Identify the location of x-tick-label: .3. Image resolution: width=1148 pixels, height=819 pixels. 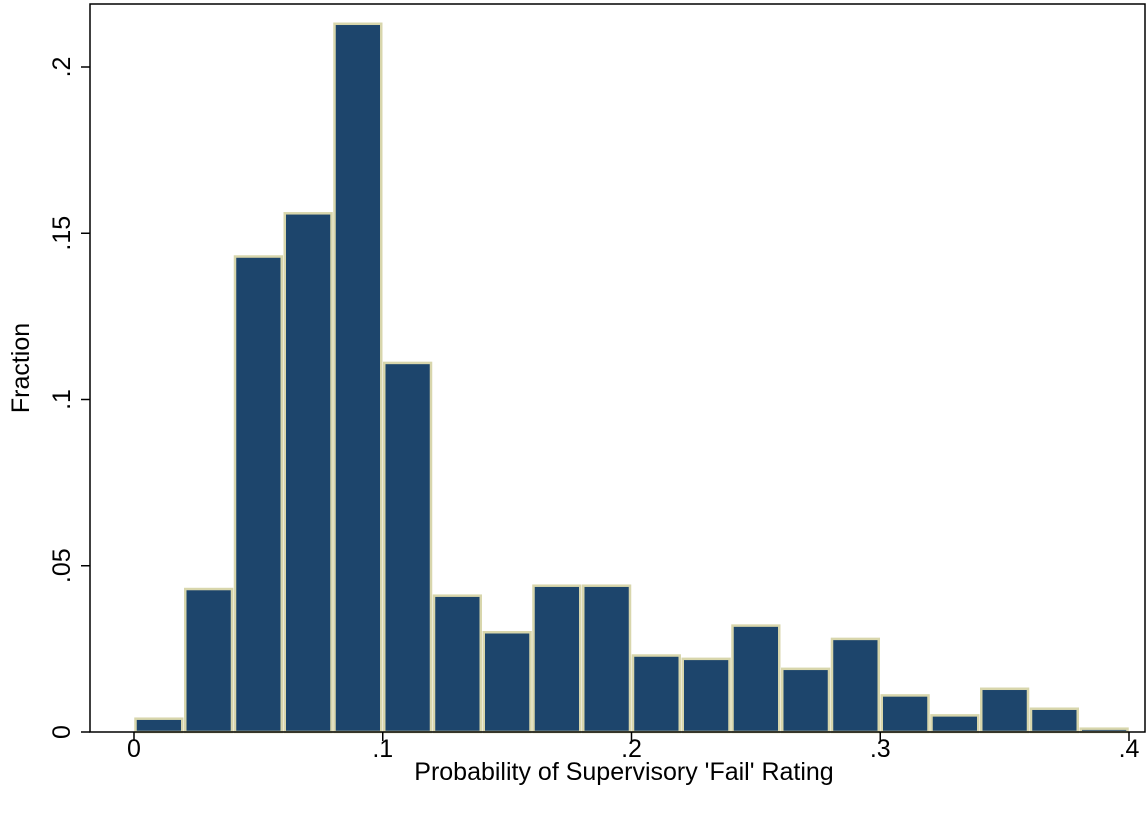
(880, 749).